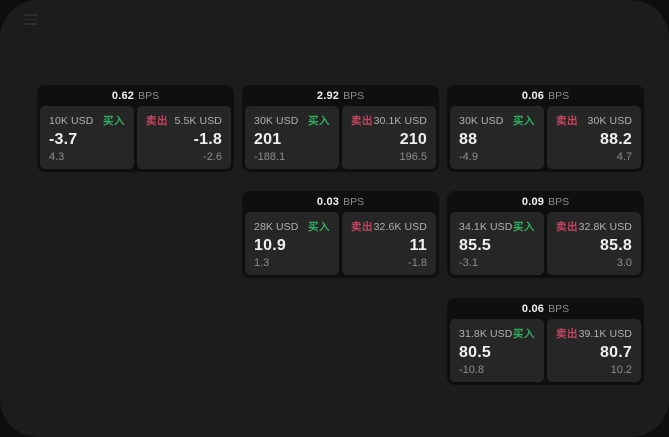 The width and height of the screenshot is (669, 437). What do you see at coordinates (616, 139) in the screenshot?
I see `sell-price: 88.2` at bounding box center [616, 139].